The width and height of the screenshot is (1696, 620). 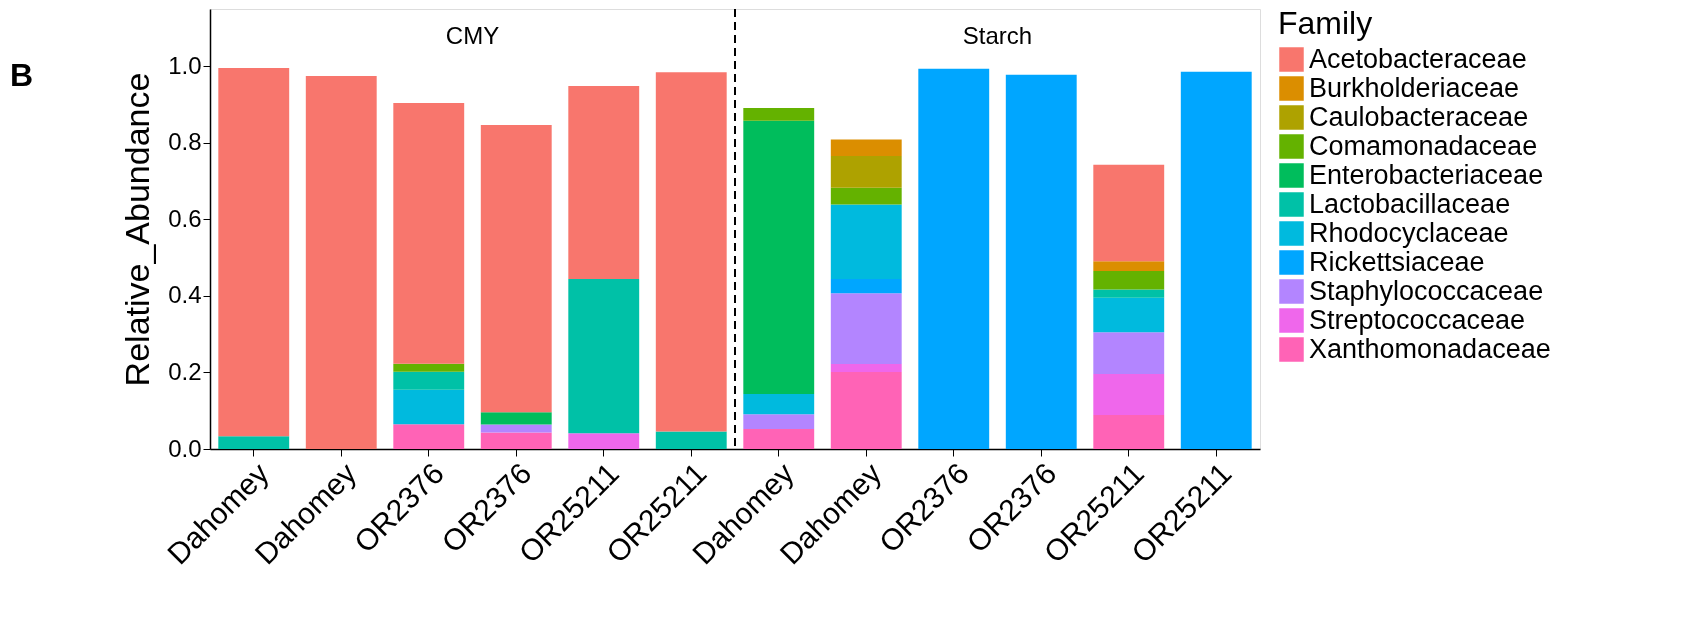 I want to click on y-tick-label: 0.2, so click(x=185, y=371).